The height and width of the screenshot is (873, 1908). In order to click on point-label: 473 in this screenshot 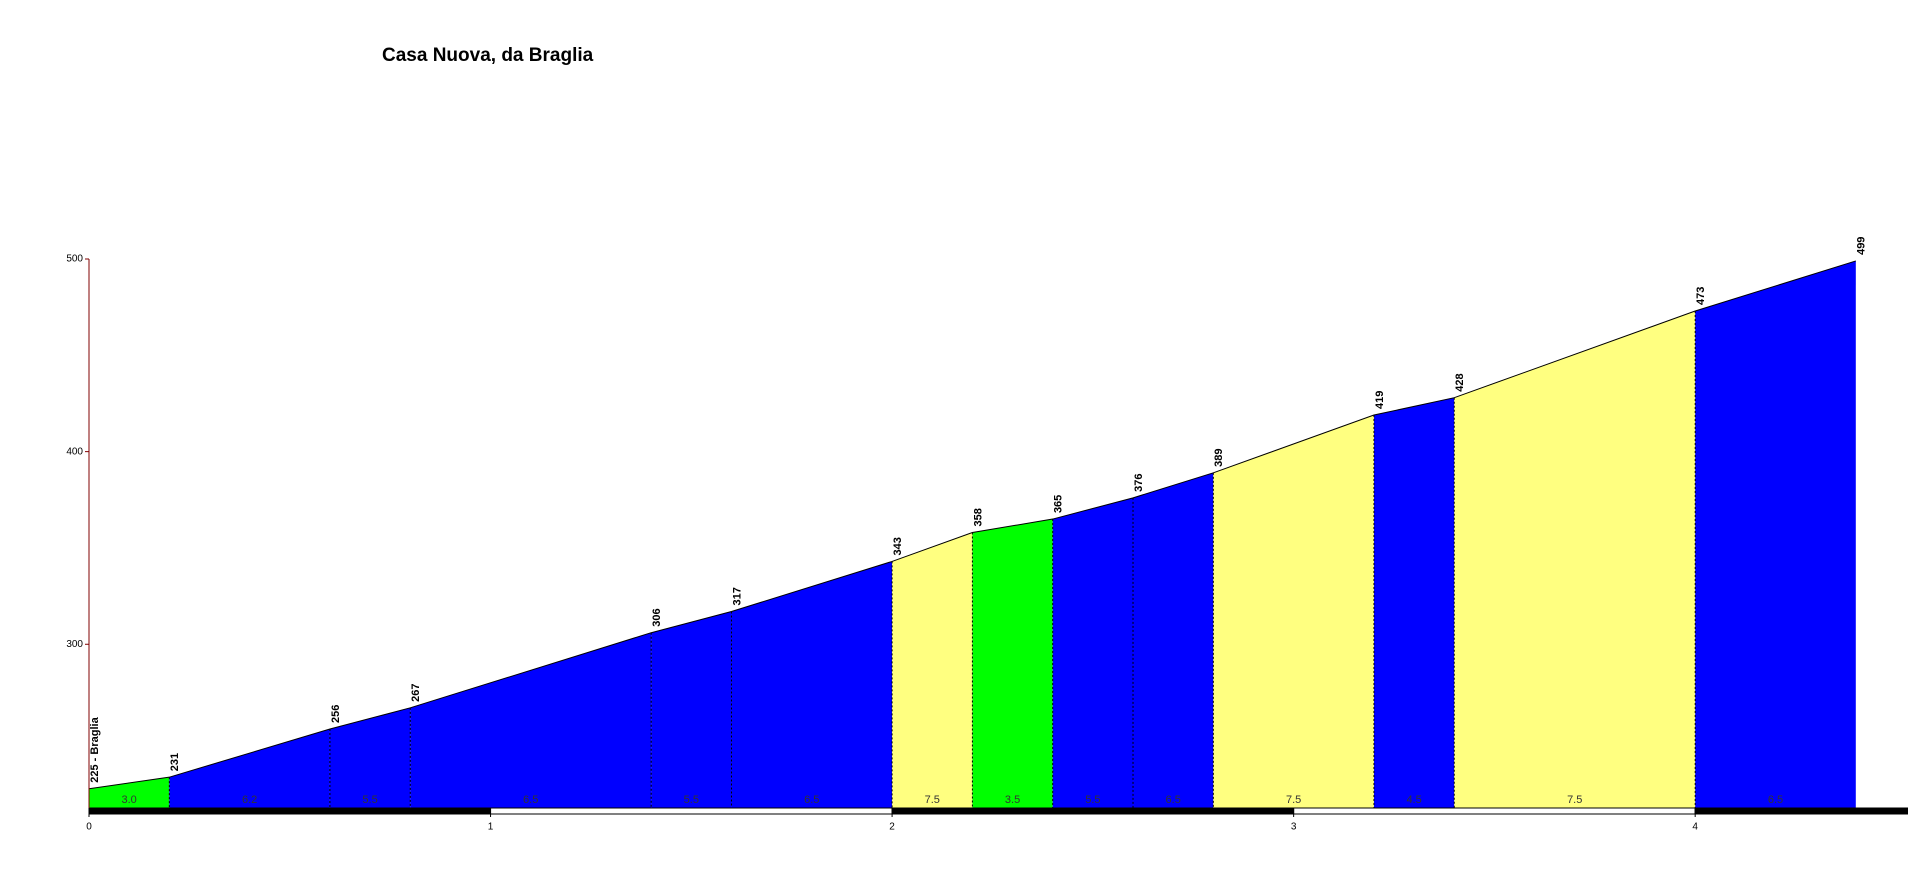, I will do `click(1701, 296)`.